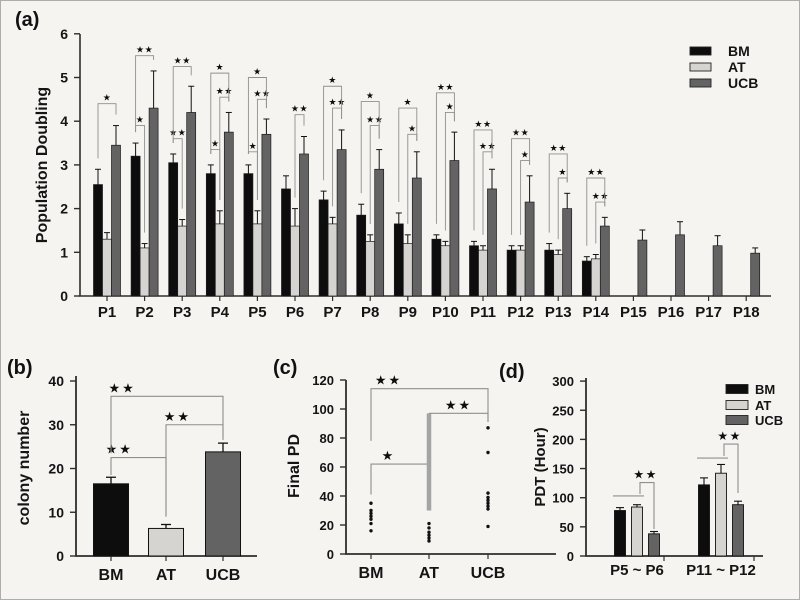 The height and width of the screenshot is (600, 800). Describe the element at coordinates (743, 83) in the screenshot. I see `legend-label-UCB: UCB` at that location.